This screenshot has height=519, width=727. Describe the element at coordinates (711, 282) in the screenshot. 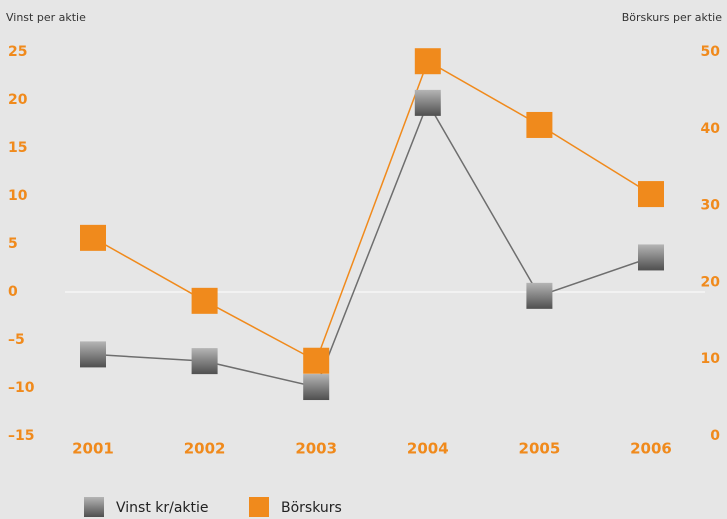

I see `y2-tick-label: 20` at that location.